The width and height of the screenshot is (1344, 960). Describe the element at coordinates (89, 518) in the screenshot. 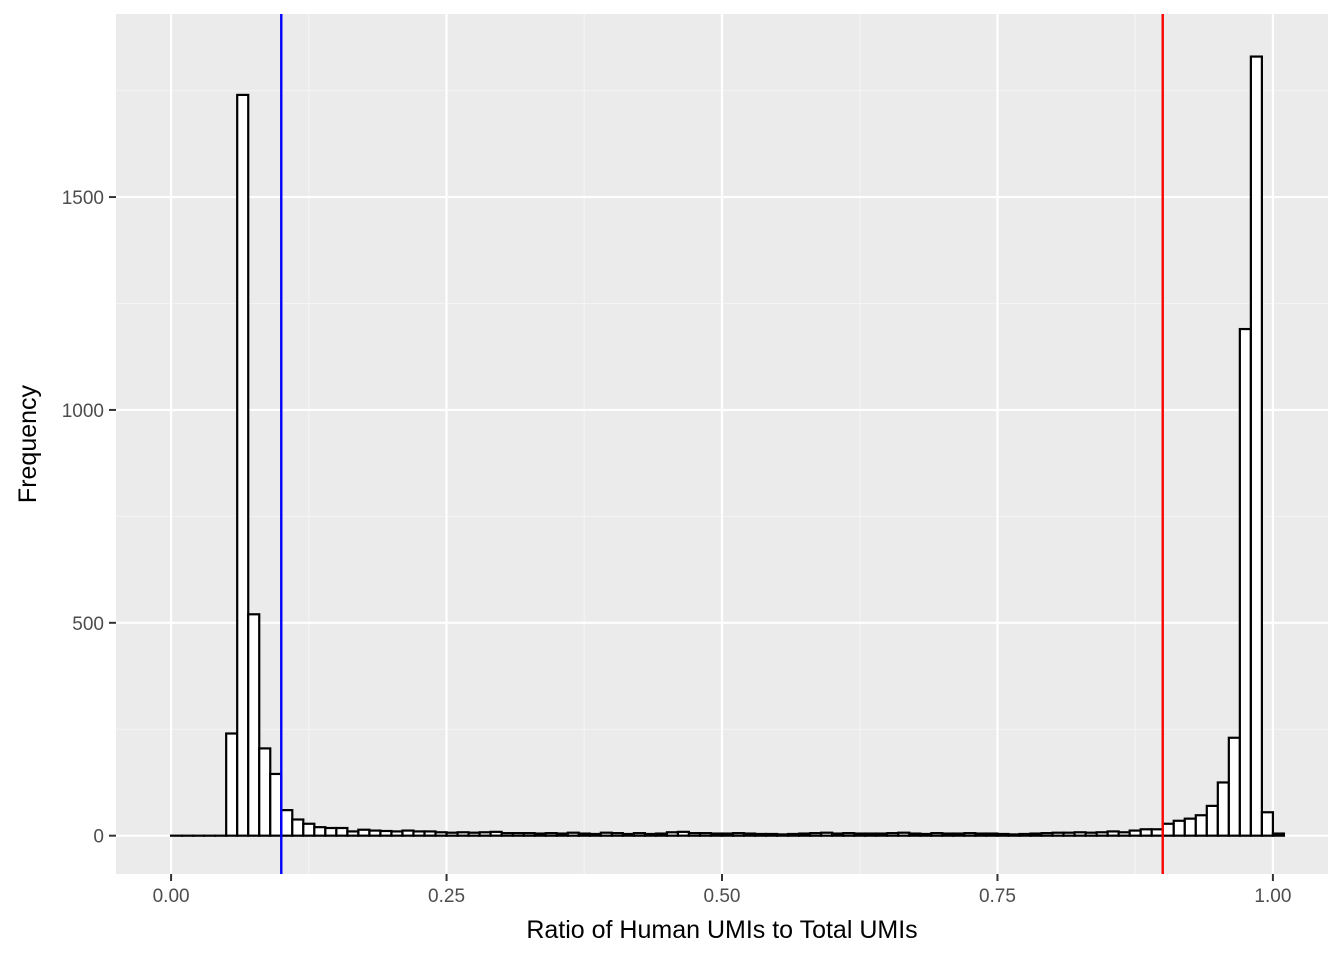

I see `y-axis-ticks: 0 500 1000 1500` at that location.